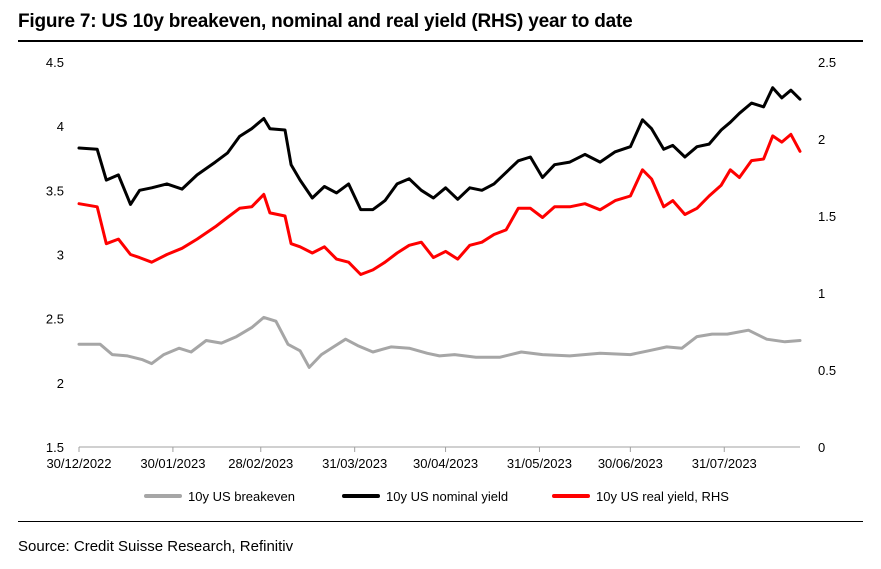 The width and height of the screenshot is (881, 569). Describe the element at coordinates (55, 190) in the screenshot. I see `left-tick-label: 3.5` at that location.